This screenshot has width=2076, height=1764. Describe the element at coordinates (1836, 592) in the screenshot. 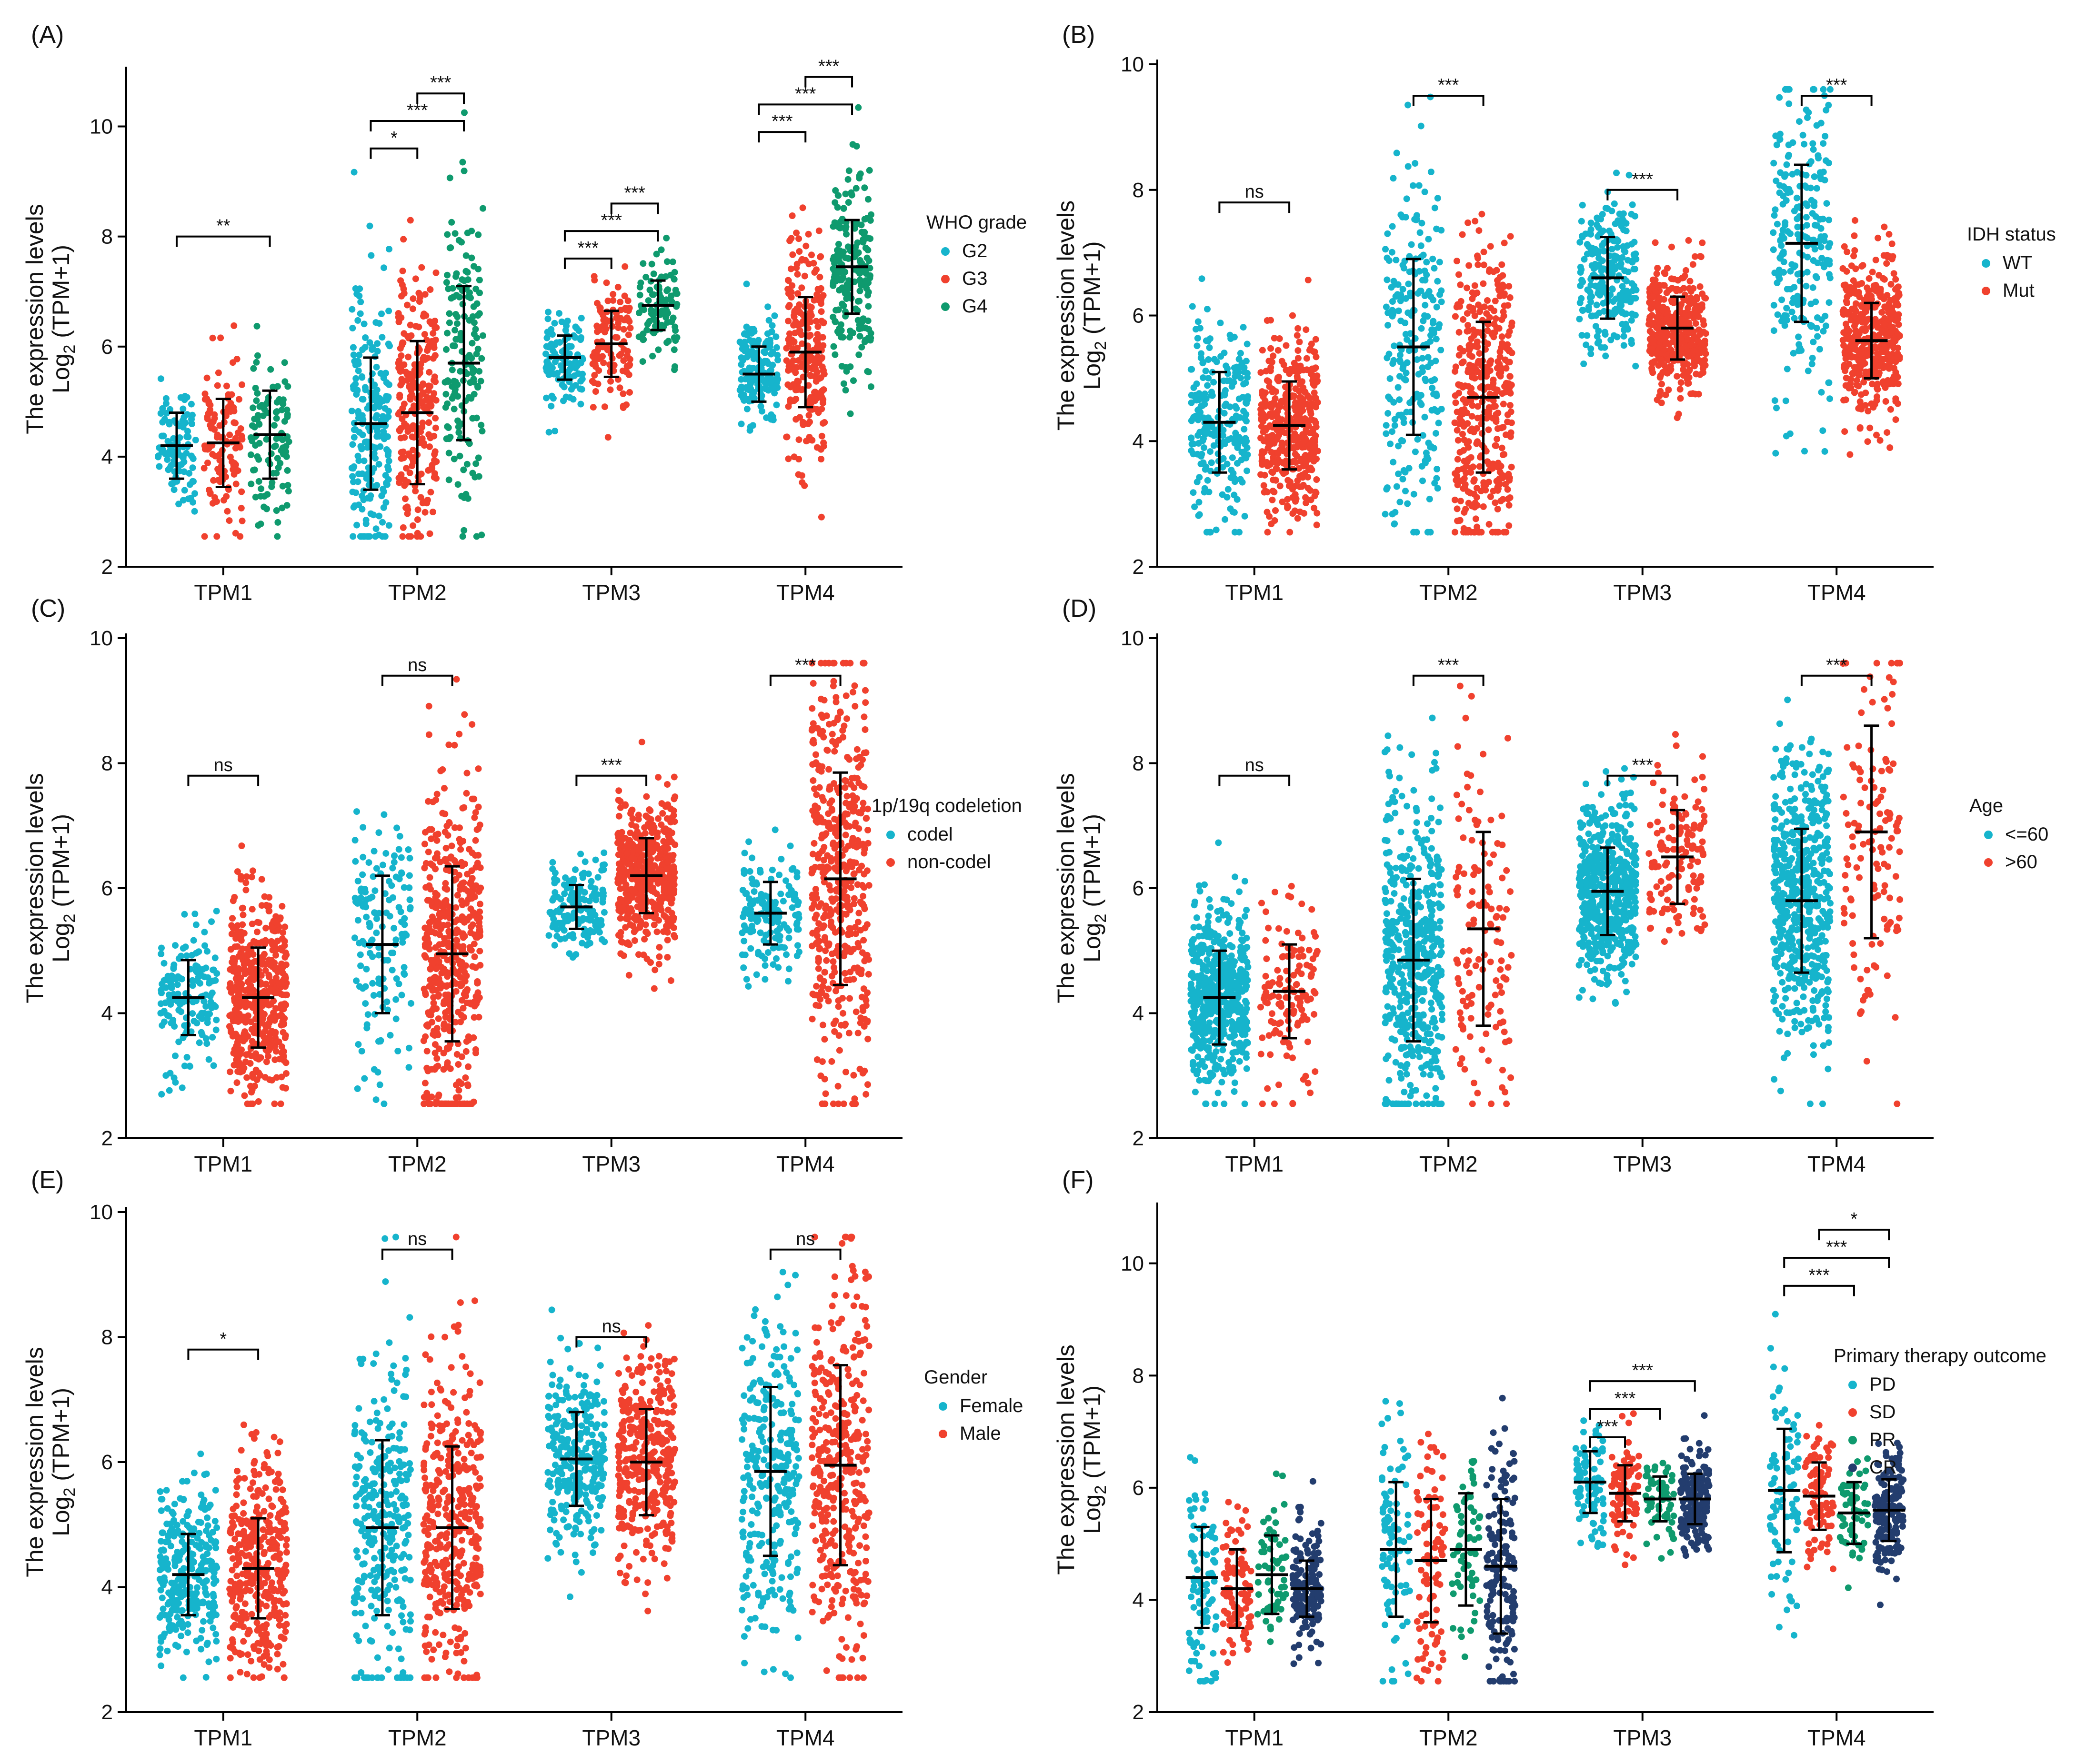

I see `x-tick-label: TPM4` at that location.